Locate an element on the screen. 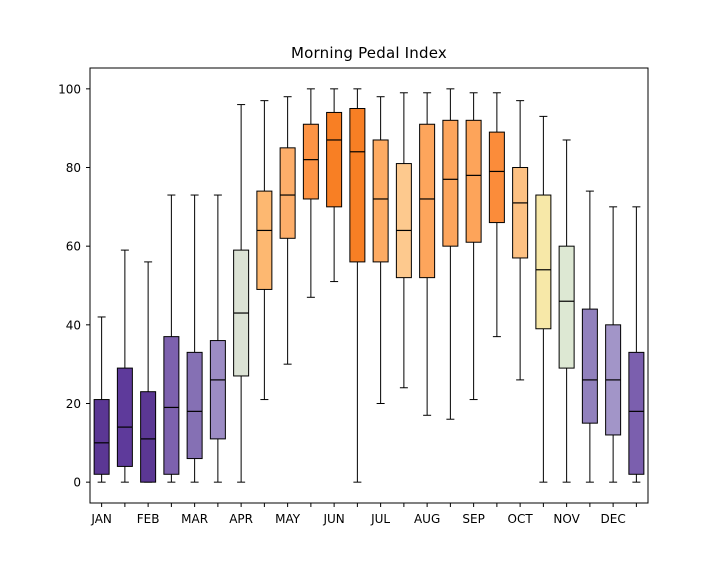  x-tick-label: JUN is located at coordinates (333, 519).